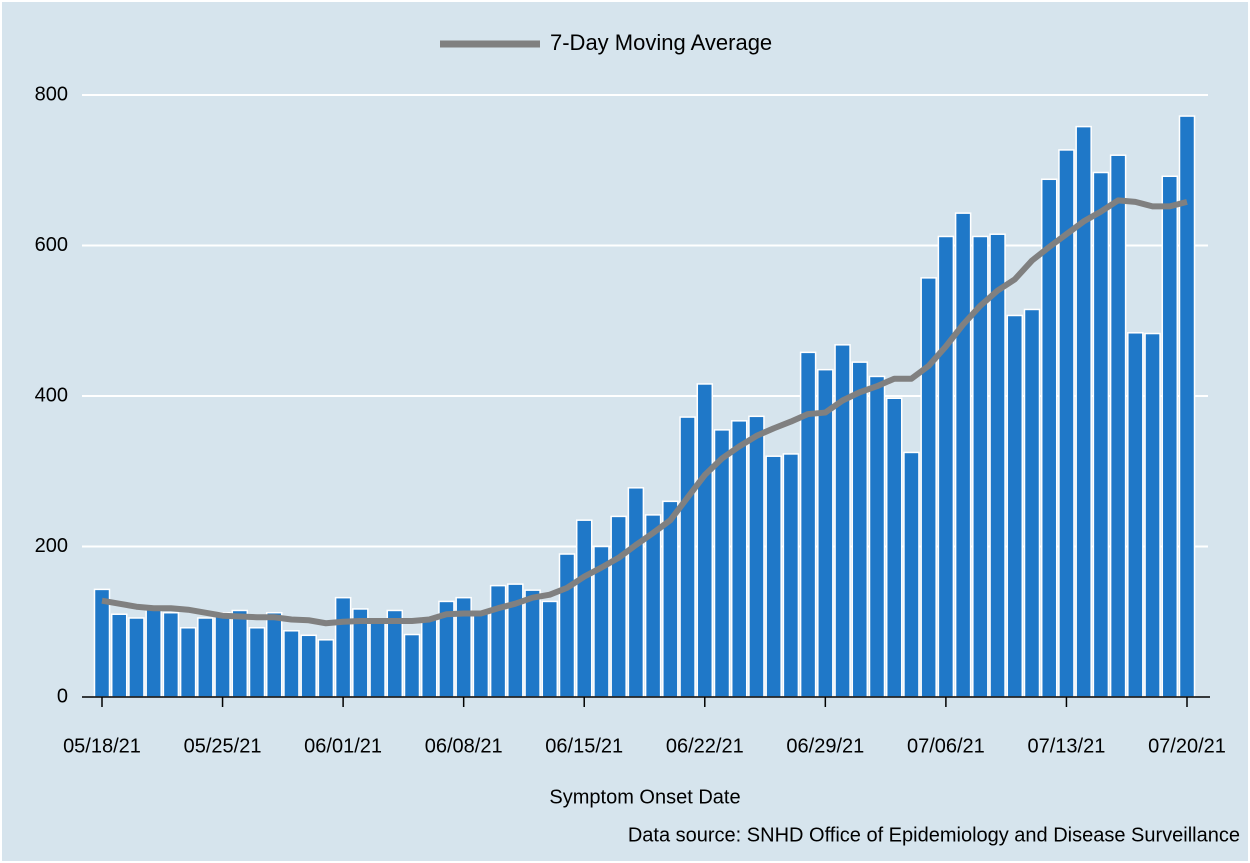  What do you see at coordinates (102, 746) in the screenshot?
I see `x-tick-label: 05/18/21` at bounding box center [102, 746].